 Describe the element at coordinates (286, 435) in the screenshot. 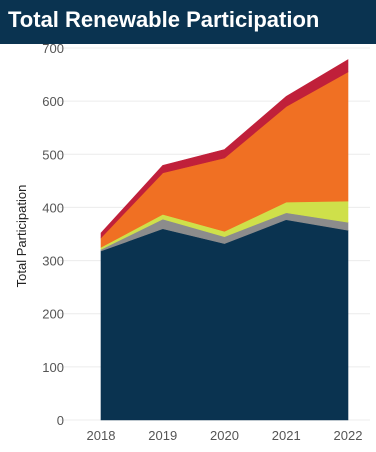

I see `x-tick-label: 2021` at that location.